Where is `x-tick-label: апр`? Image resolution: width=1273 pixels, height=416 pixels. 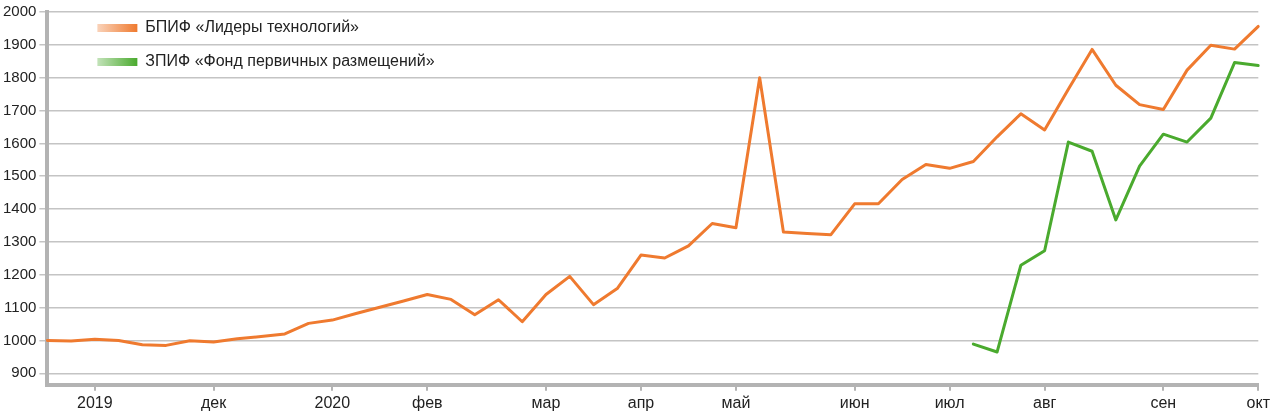
x-tick-label: апр is located at coordinates (641, 402).